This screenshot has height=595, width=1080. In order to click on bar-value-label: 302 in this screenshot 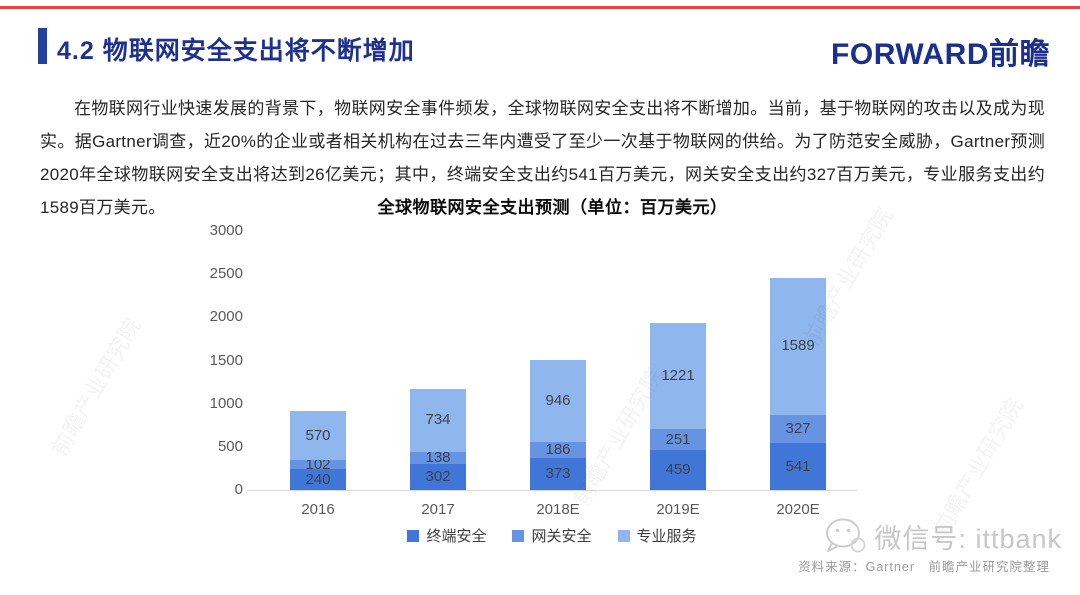, I will do `click(438, 476)`.